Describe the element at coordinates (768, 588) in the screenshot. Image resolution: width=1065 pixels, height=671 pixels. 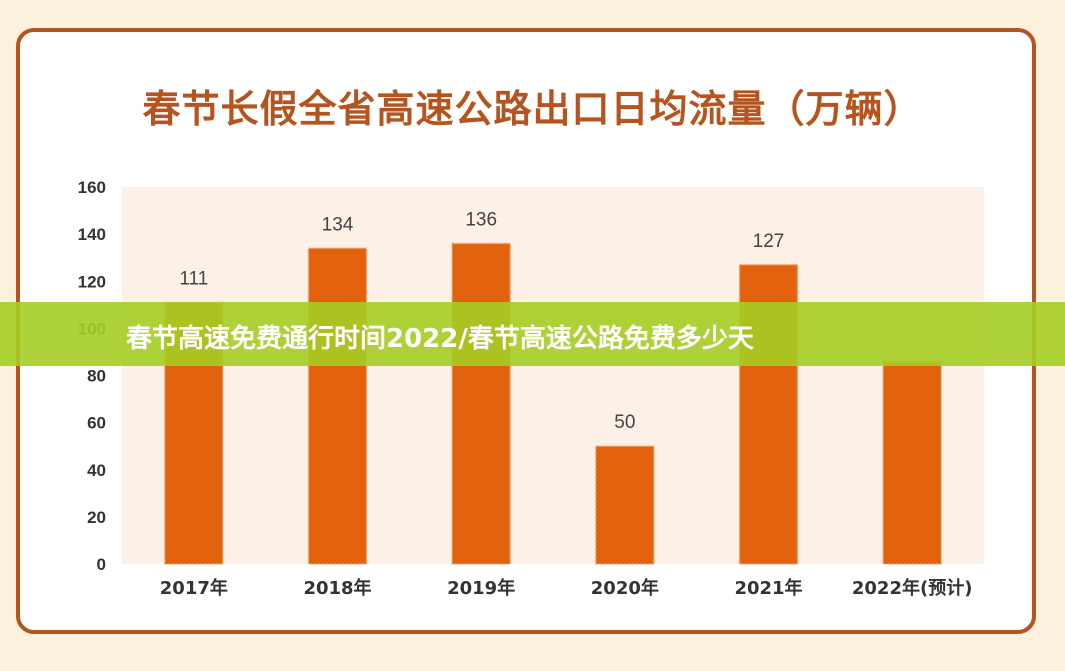
I see `x-tick-label: 2021年` at that location.